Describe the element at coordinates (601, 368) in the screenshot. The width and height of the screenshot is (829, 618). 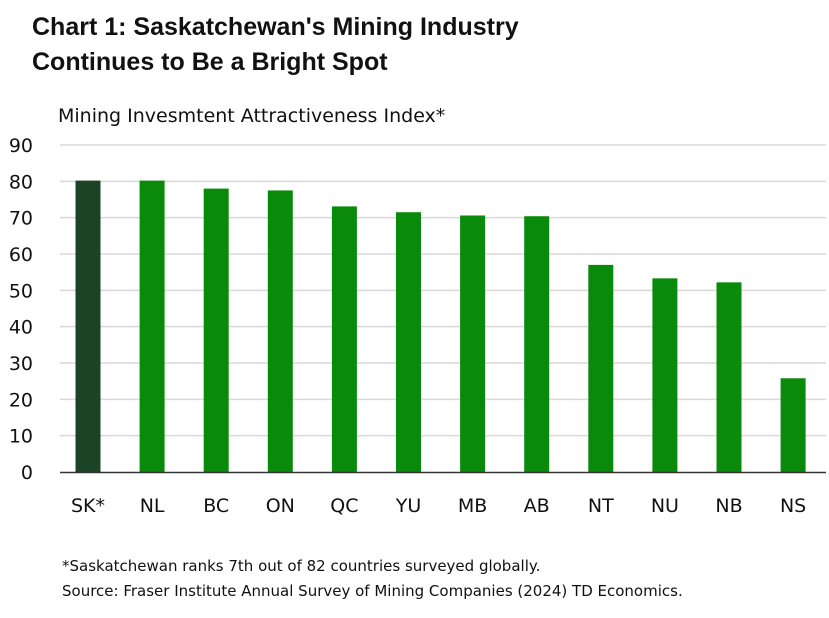
I see `bar-nt` at that location.